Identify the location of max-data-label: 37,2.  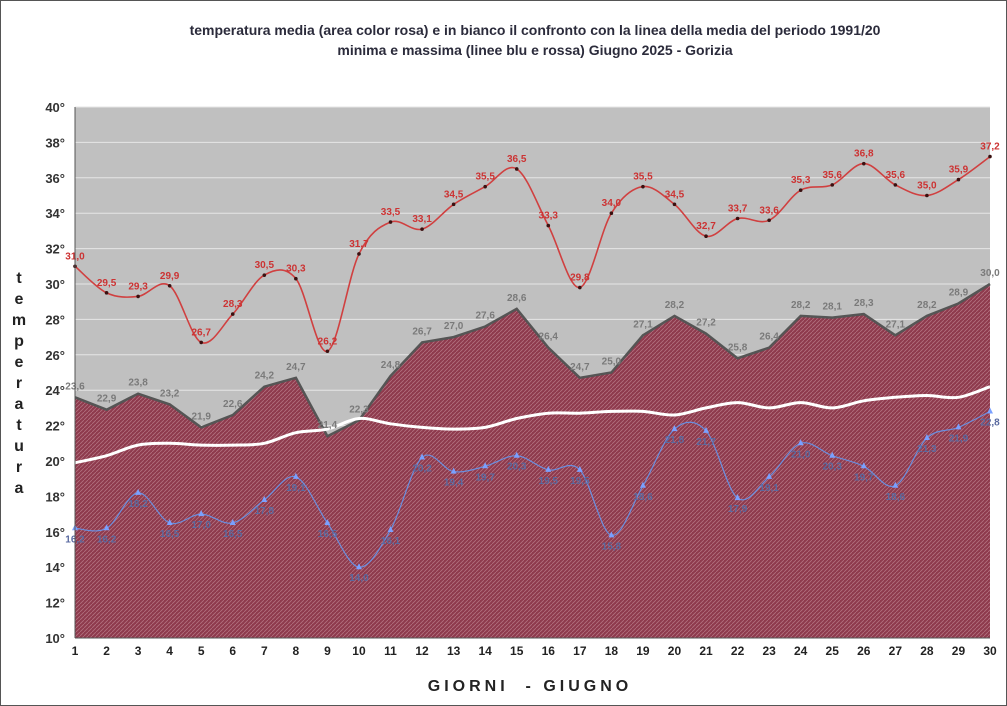
(990, 147).